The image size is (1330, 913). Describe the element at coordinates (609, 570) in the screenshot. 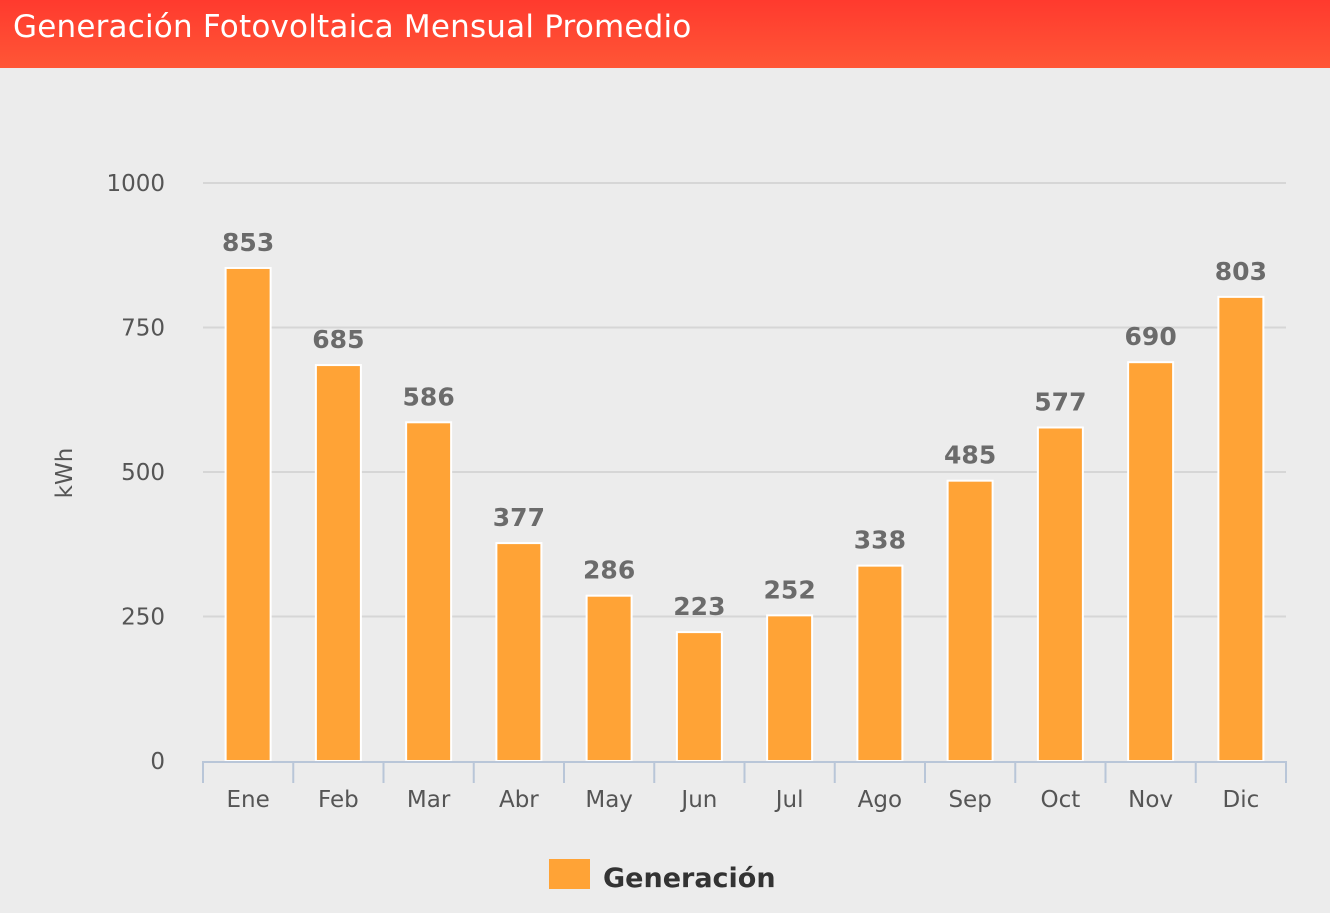

I see `data-label: 286` at that location.